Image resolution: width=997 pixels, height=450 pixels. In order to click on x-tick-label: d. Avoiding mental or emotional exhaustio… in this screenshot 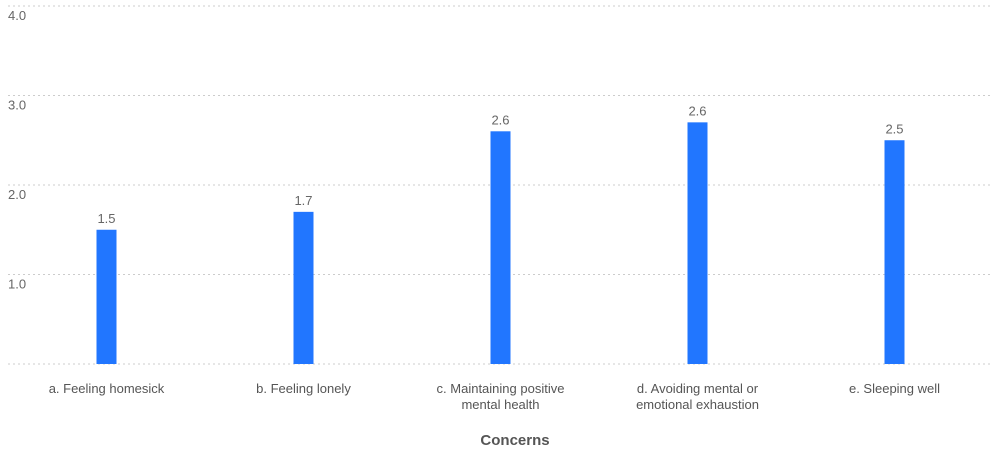, I will do `click(697, 396)`.